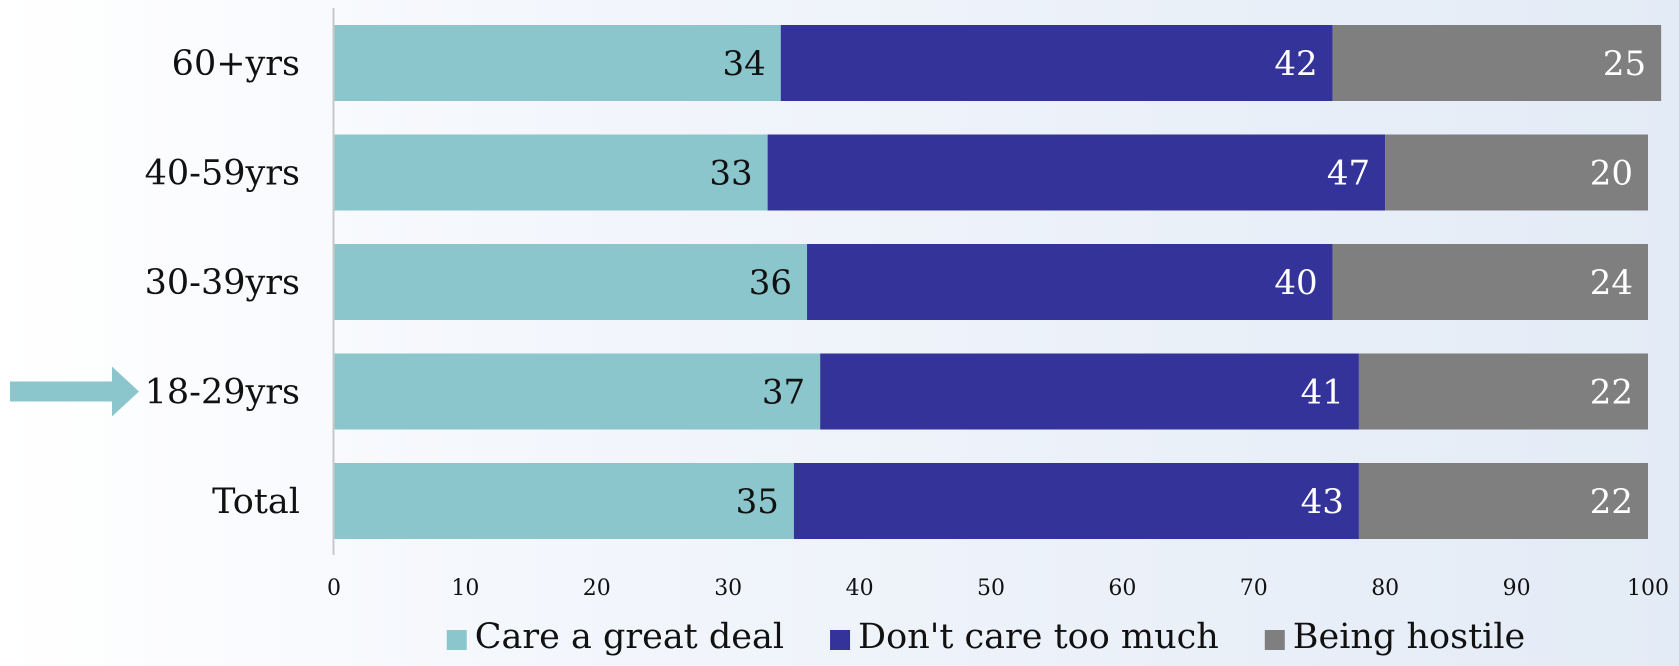 Image resolution: width=1679 pixels, height=666 pixels. Describe the element at coordinates (1624, 64) in the screenshot. I see `data-label-60-yrs-being-hostile: 25` at that location.